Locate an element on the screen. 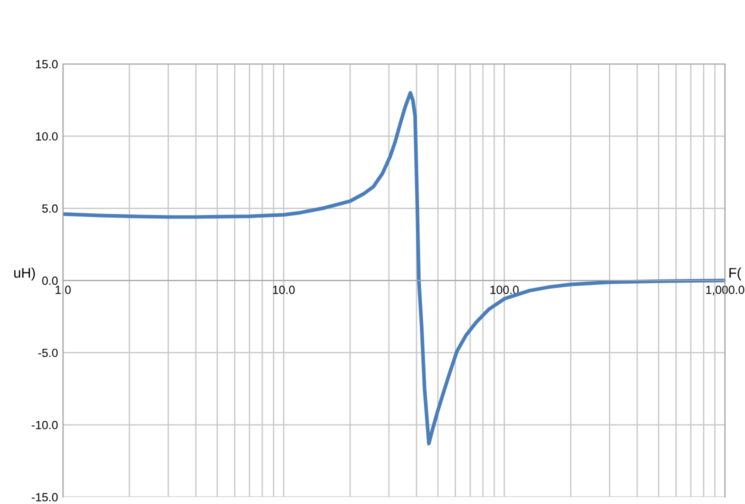  y-tick-label: 10.0 is located at coordinates (47, 136).